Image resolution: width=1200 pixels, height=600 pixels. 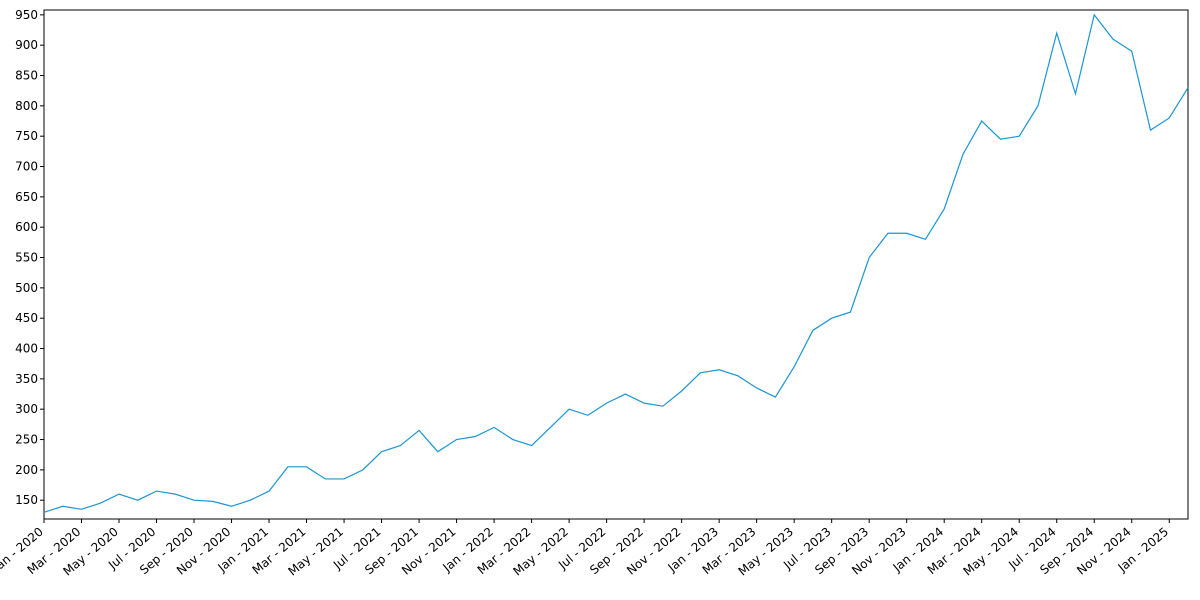 I want to click on y-tick-label: 950, so click(x=26, y=15).